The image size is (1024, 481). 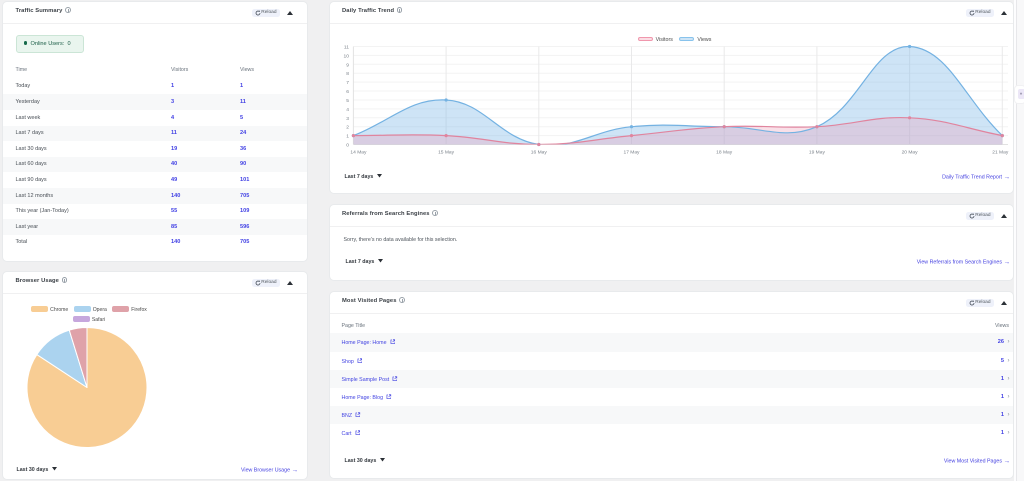 I want to click on svg-text: 18 May, so click(x=724, y=153).